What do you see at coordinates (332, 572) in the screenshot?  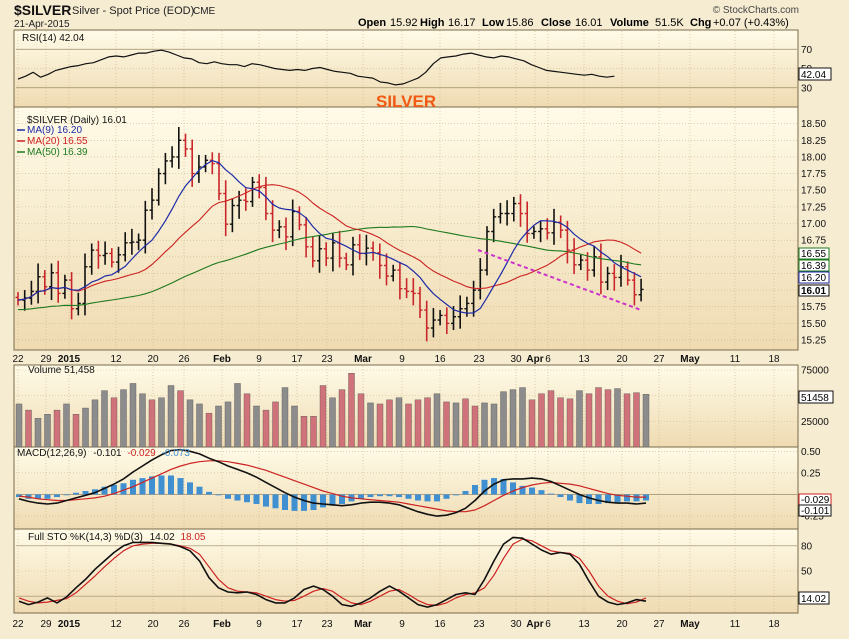 I see `sto-k-line` at bounding box center [332, 572].